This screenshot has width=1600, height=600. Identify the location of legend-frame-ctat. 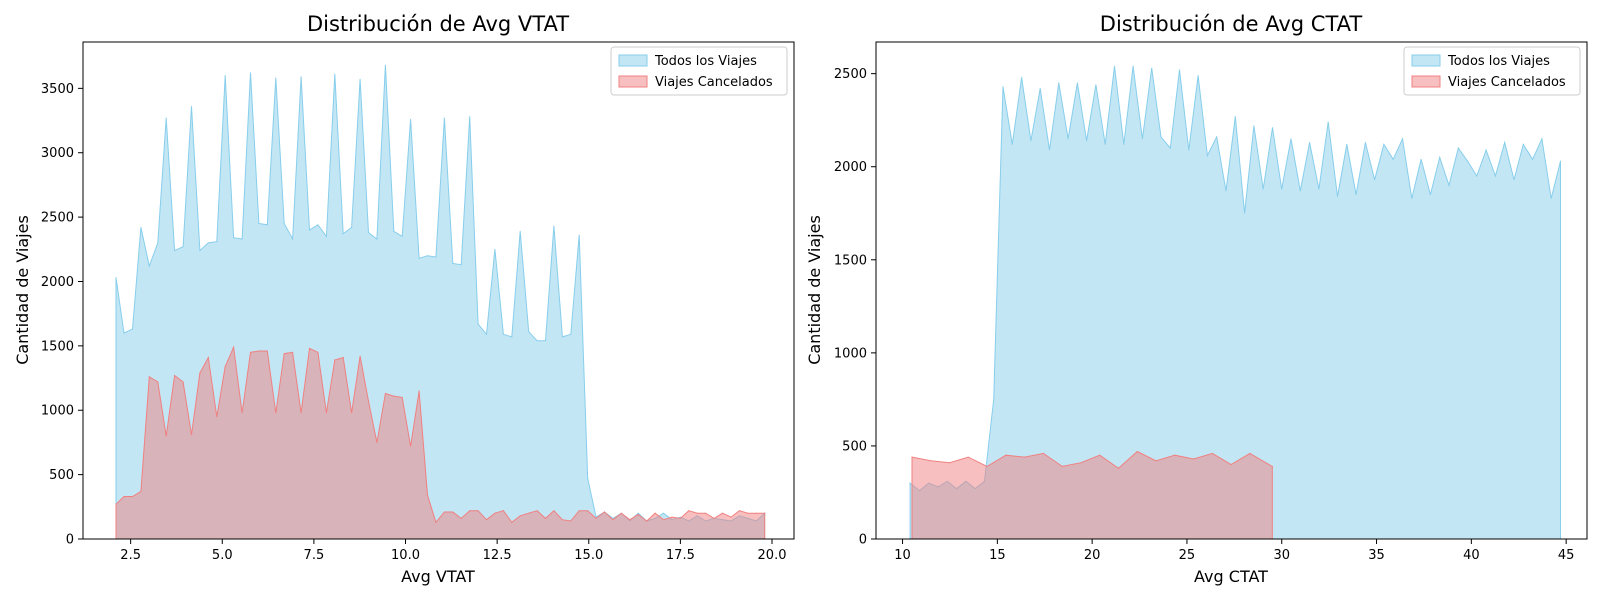
(1492, 71).